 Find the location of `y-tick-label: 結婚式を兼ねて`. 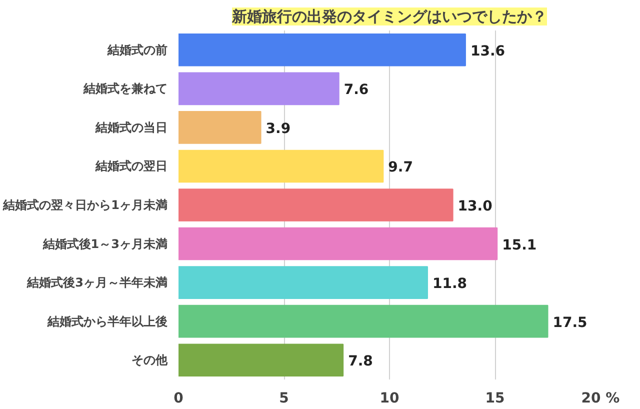

y-tick-label: 結婚式を兼ねて is located at coordinates (125, 89).